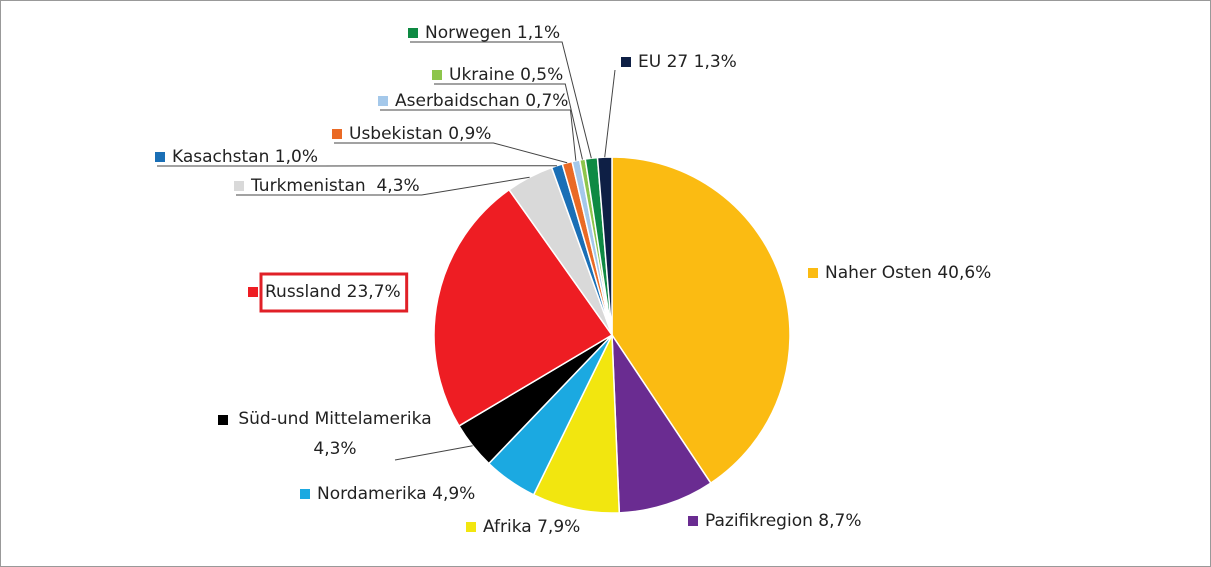 Image resolution: width=1211 pixels, height=567 pixels. I want to click on value-label: 0,5%, so click(541, 75).